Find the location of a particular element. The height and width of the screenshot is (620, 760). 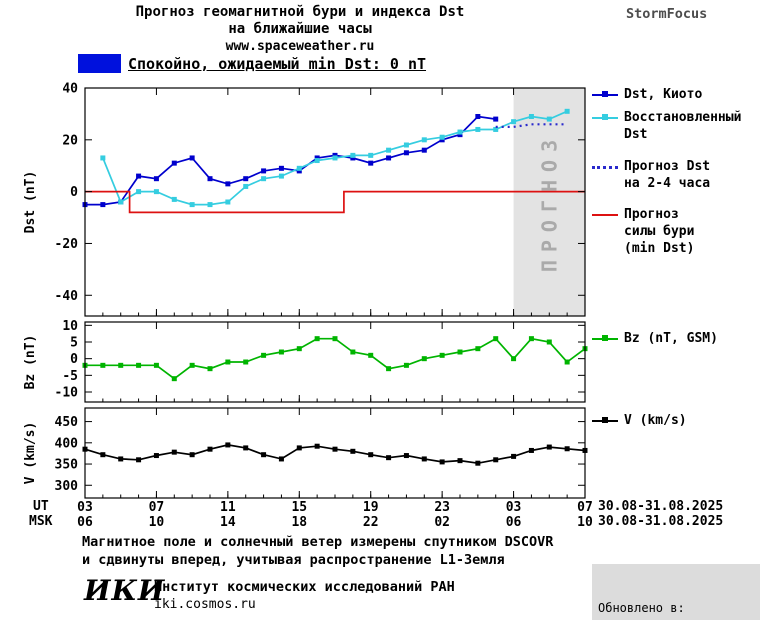

dst-restored-marker-swatch is located at coordinates (605, 117).